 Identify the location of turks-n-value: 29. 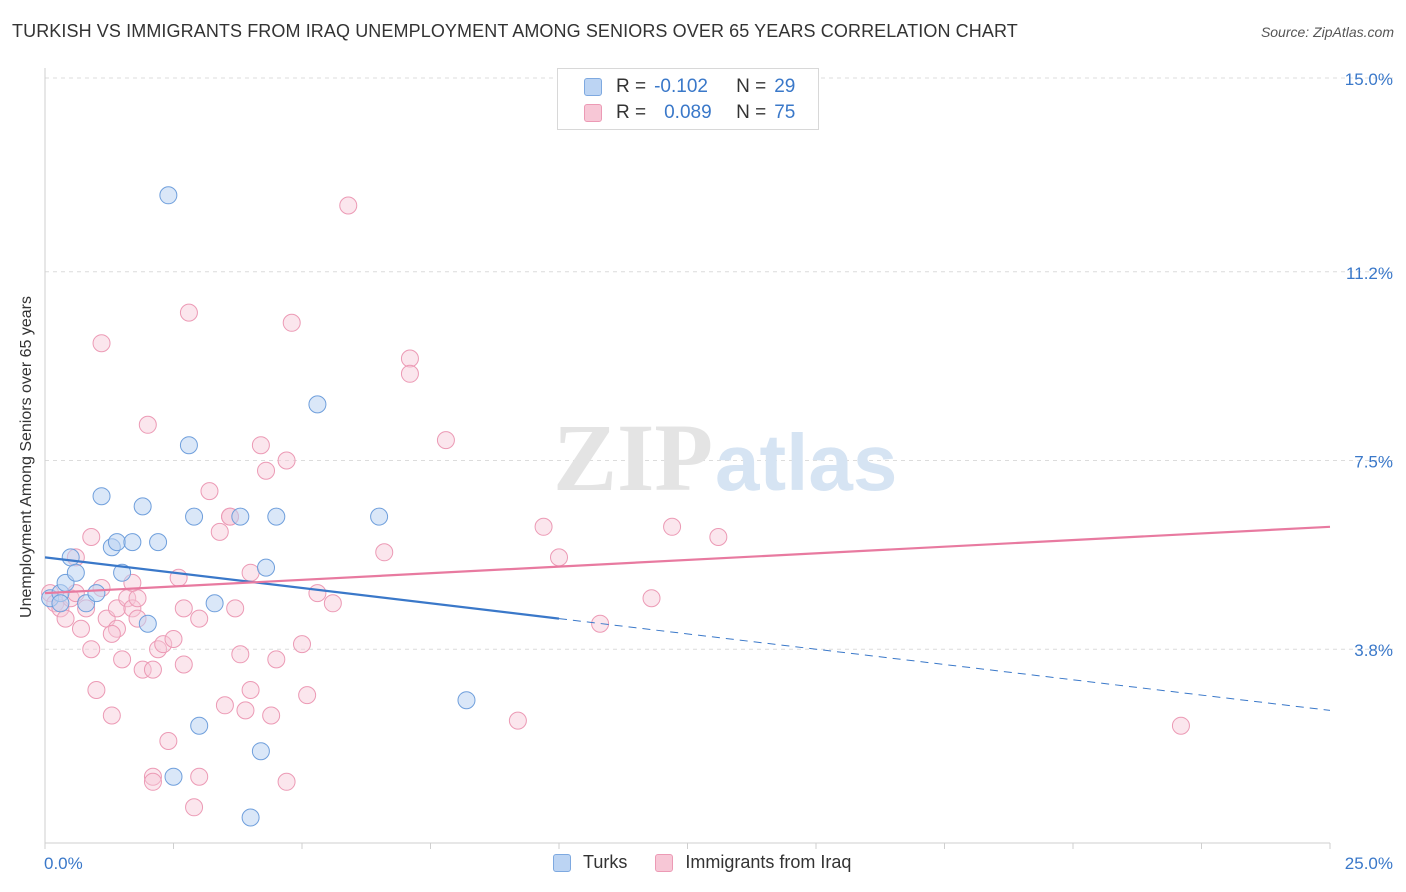
(785, 86).